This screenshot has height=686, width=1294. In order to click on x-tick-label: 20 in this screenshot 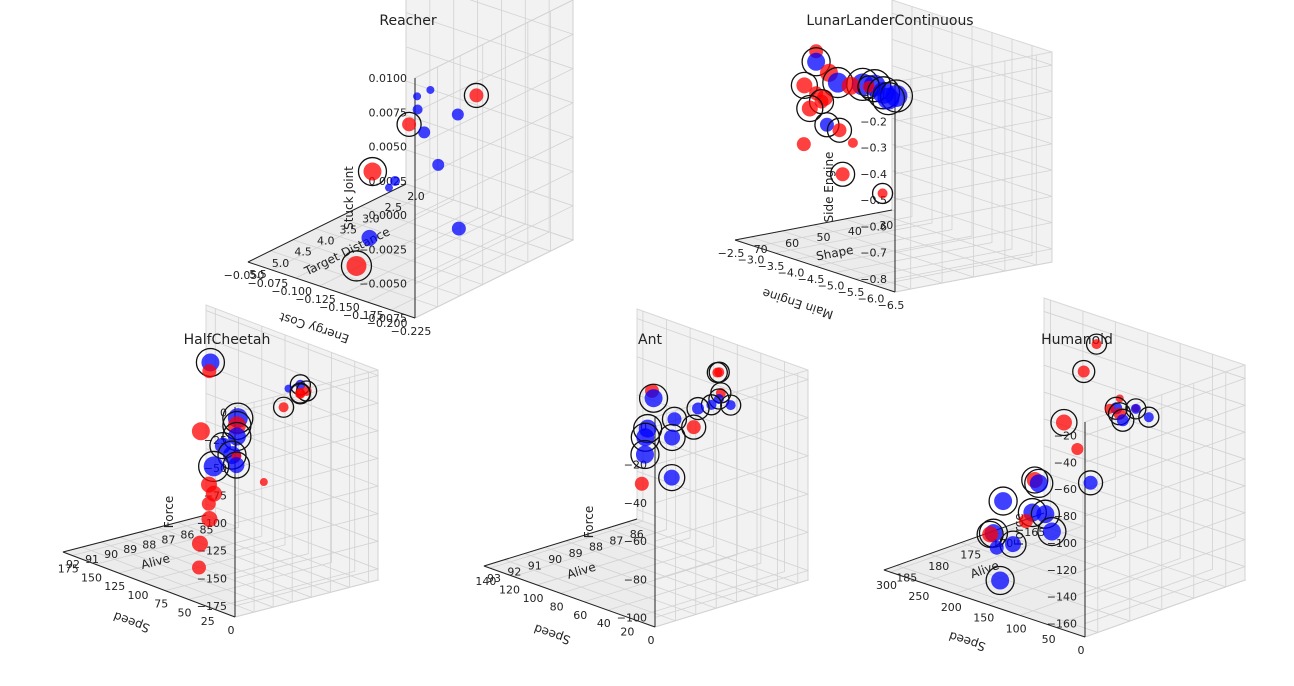, I will do `click(627, 632)`.